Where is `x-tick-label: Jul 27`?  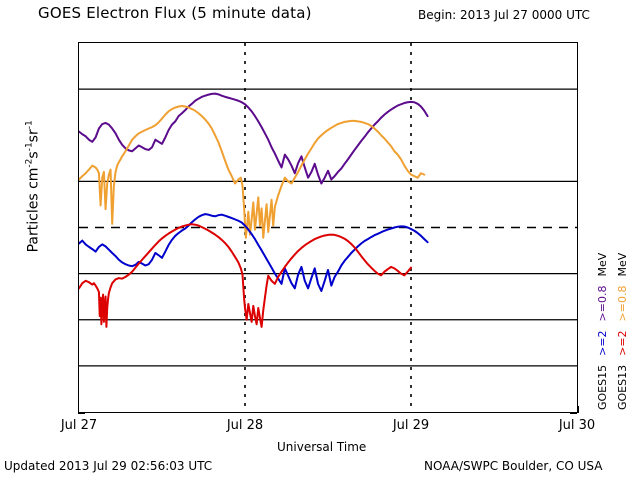 x-tick-label: Jul 27 is located at coordinates (79, 425).